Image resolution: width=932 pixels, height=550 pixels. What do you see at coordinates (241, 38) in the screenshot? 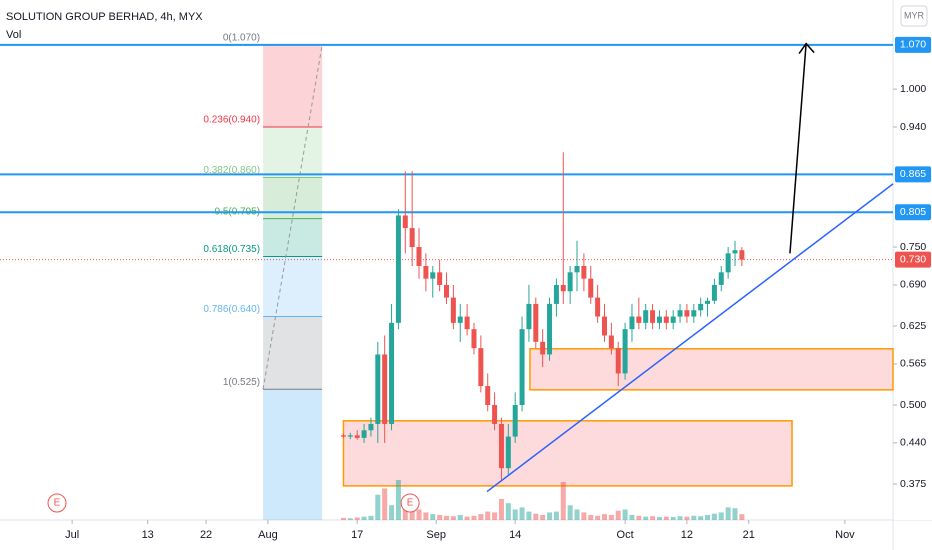
I see `fib-label: 0(1.070)` at bounding box center [241, 38].